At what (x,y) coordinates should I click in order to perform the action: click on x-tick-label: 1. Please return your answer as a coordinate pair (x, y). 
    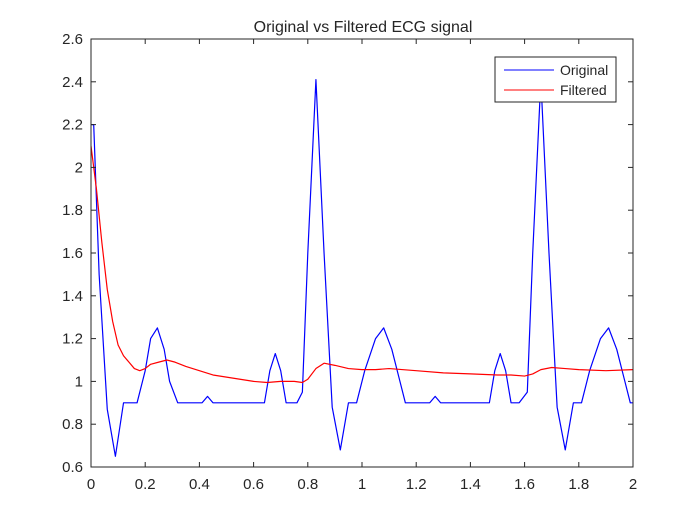
    Looking at the image, I should click on (362, 484).